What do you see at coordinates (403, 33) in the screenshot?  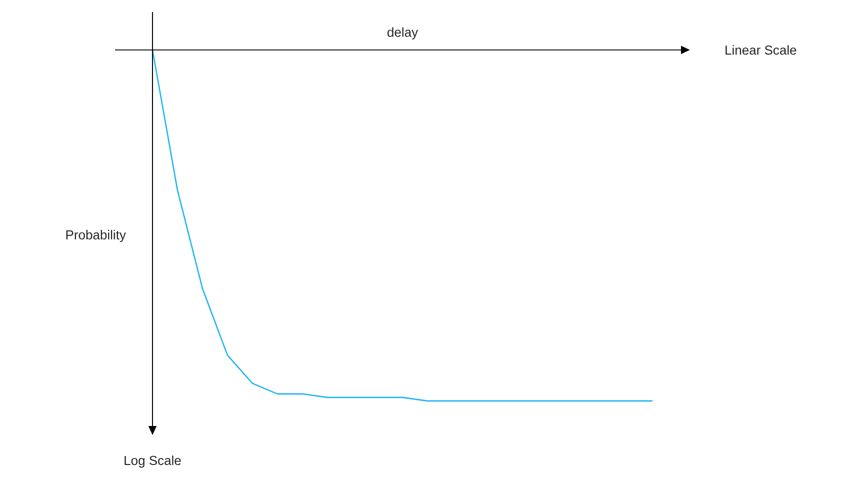 I see `x-axis-title: delay` at bounding box center [403, 33].